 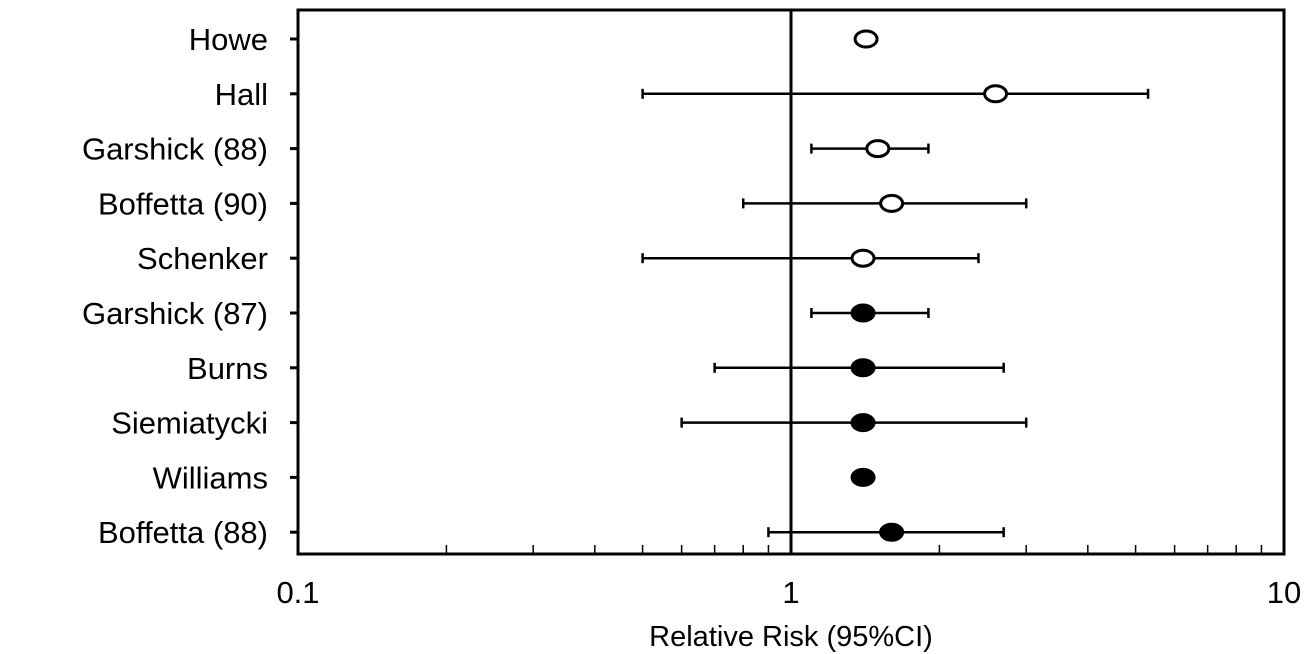 What do you see at coordinates (228, 39) in the screenshot?
I see `study-label: Howe` at bounding box center [228, 39].